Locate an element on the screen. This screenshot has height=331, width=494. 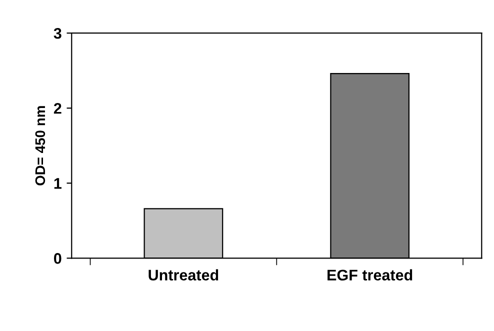
y-tick-label: 2 is located at coordinates (58, 108).